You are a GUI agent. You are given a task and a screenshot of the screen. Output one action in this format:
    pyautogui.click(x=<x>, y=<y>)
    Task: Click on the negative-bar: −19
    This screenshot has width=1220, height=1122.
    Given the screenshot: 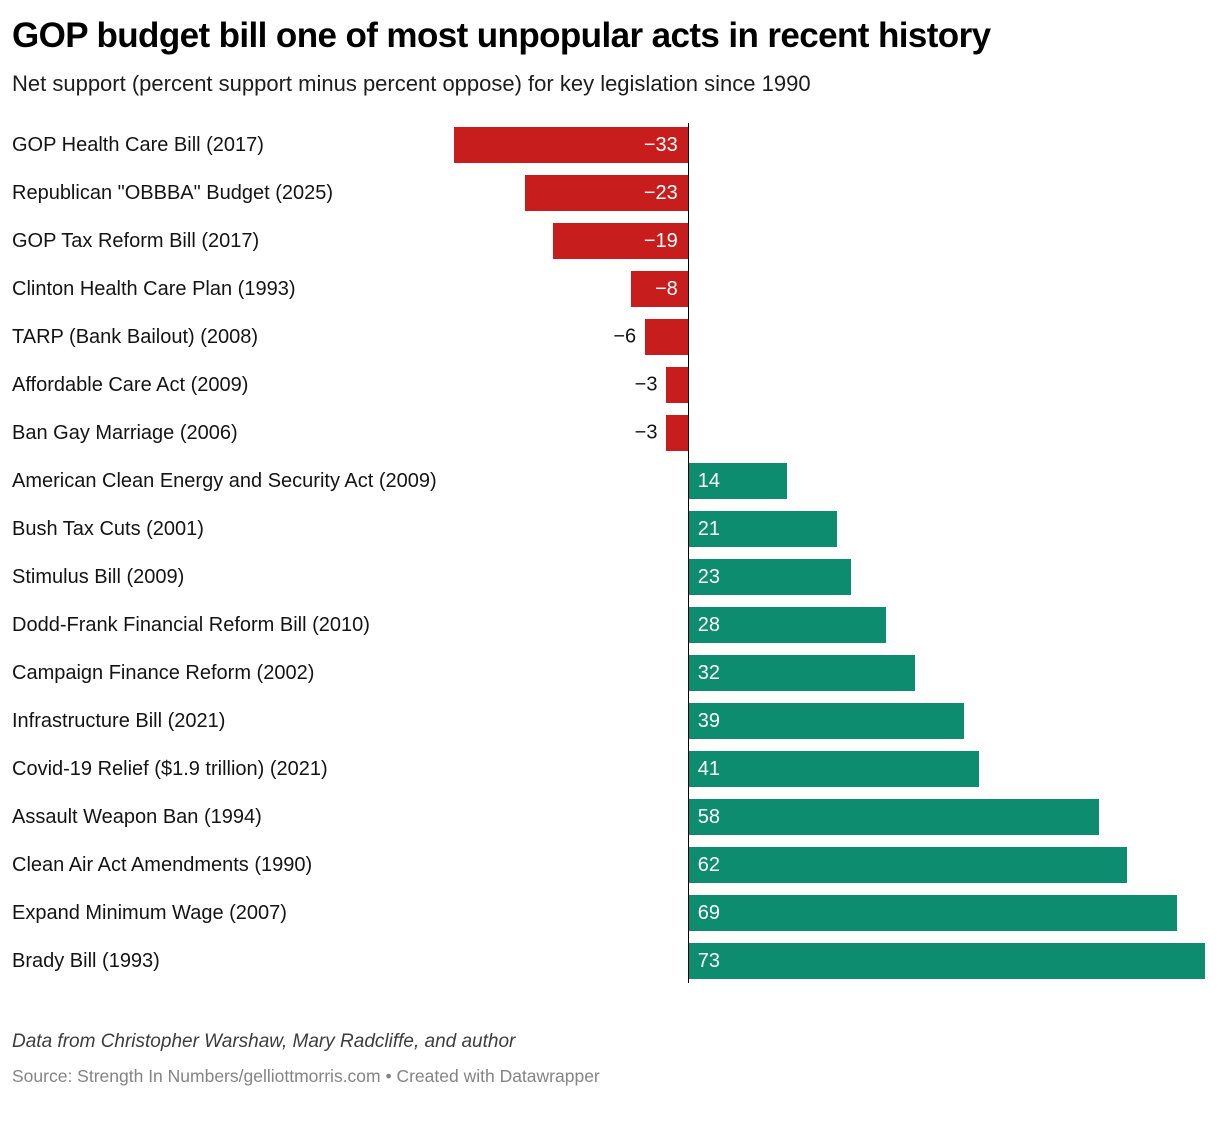 What is the action you would take?
    pyautogui.click(x=620, y=241)
    